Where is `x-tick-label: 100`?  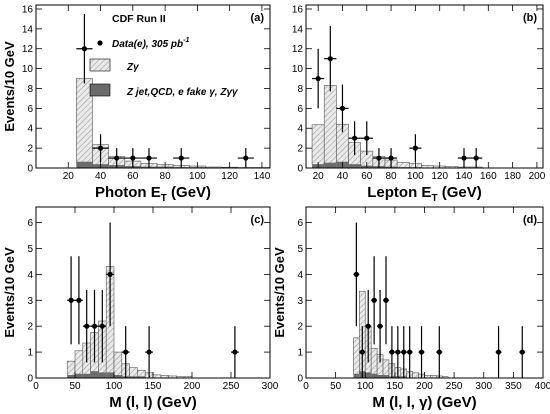 x-tick-label: 100 is located at coordinates (114, 386).